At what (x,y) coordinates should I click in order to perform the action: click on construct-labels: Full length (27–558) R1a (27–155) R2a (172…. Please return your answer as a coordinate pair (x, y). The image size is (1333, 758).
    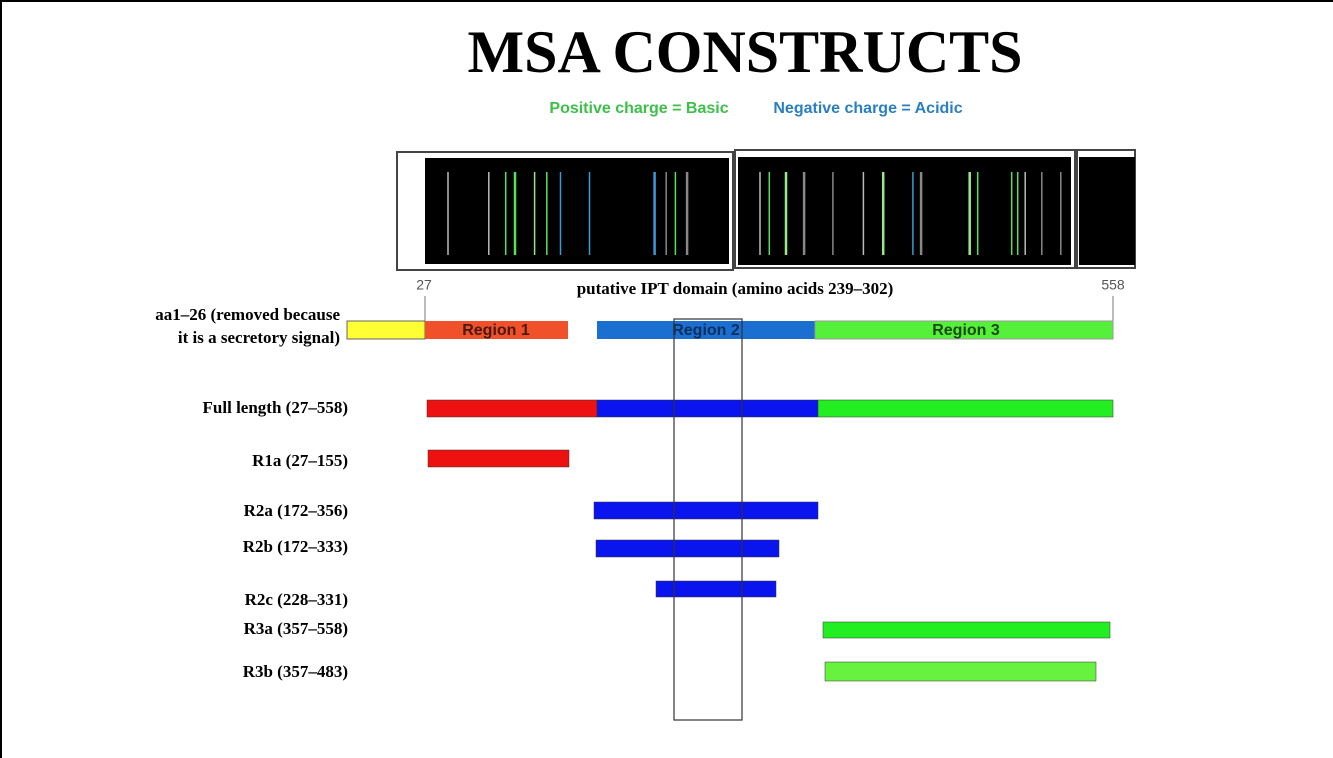
    Looking at the image, I should click on (275, 539).